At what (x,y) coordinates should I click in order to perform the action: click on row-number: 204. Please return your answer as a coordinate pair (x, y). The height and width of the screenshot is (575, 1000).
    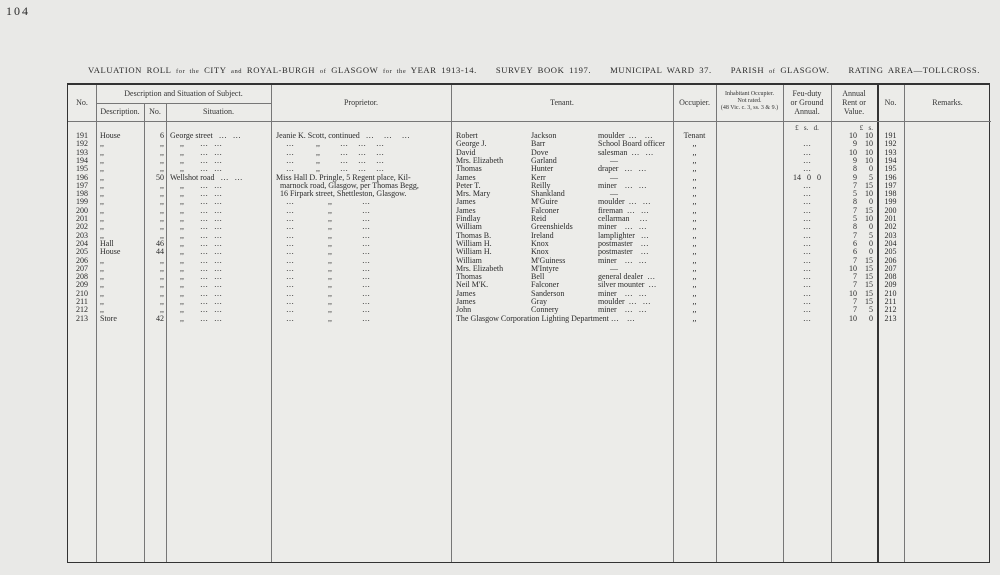
    Looking at the image, I should click on (82, 243).